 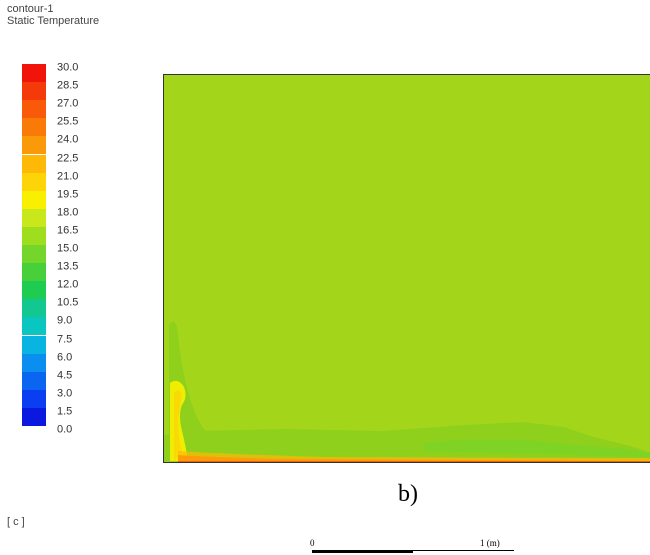 I want to click on legend-tick-label: 4.5, so click(x=65, y=375).